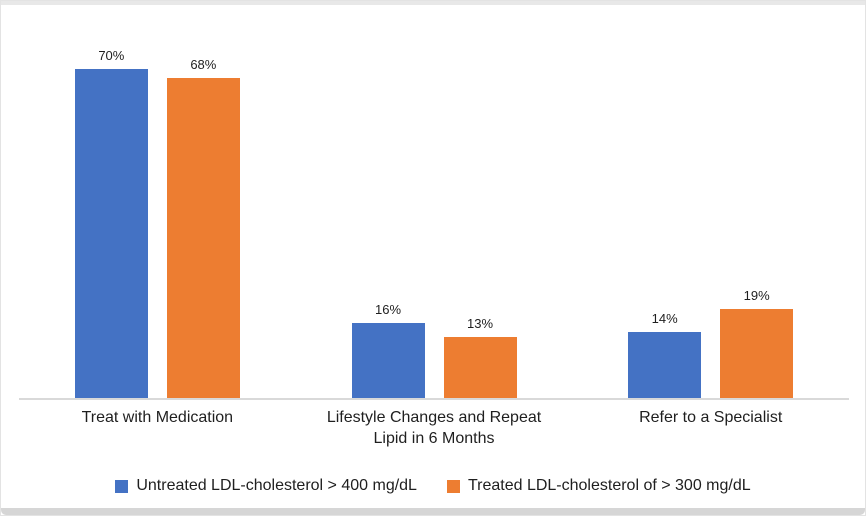 Image resolution: width=866 pixels, height=516 pixels. Describe the element at coordinates (453, 486) in the screenshot. I see `legend-swatch-orange` at that location.